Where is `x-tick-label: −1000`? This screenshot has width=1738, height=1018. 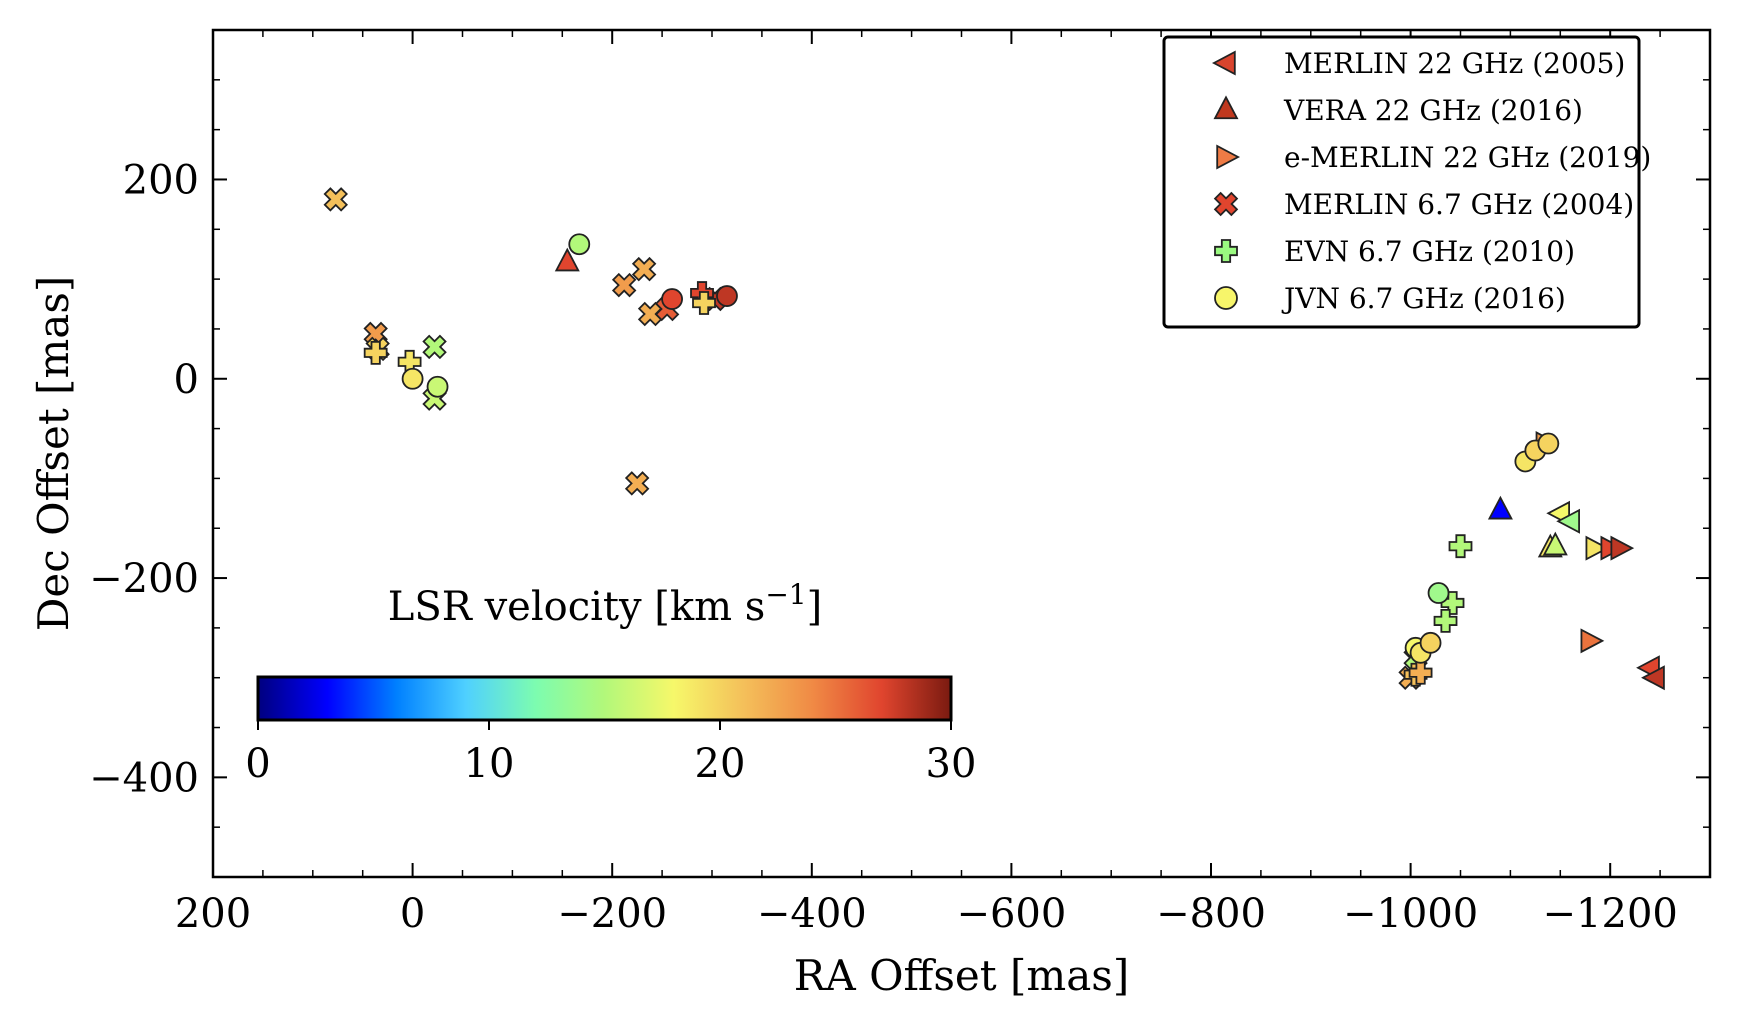
x-tick-label: −1000 is located at coordinates (1410, 914).